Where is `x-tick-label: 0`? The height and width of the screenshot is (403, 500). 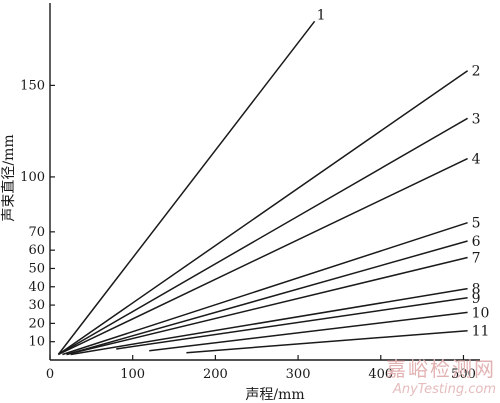 x-tick-label: 0 is located at coordinates (50, 374).